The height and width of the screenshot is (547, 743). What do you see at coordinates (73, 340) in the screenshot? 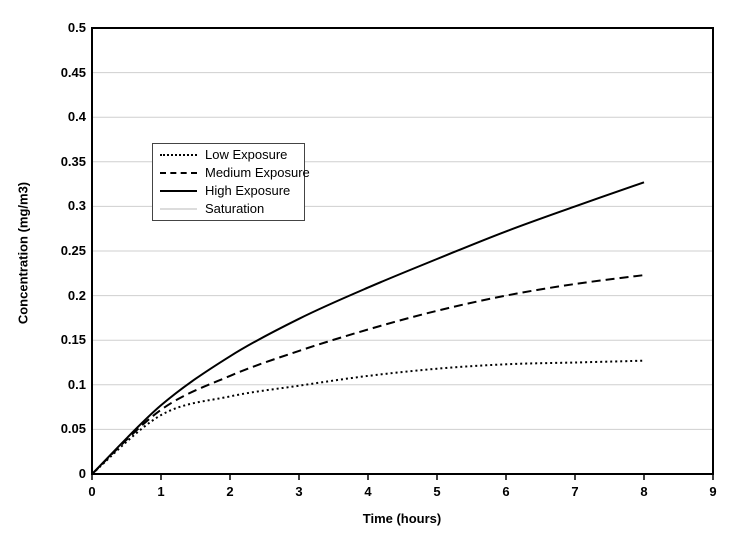
I see `y-tick-label: 0.15` at bounding box center [73, 340].